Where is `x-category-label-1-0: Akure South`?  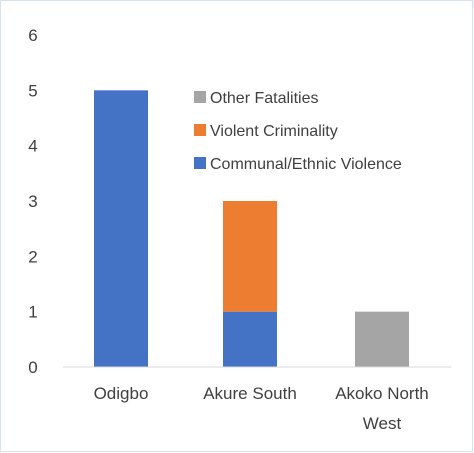 x-category-label-1-0: Akure South is located at coordinates (250, 393).